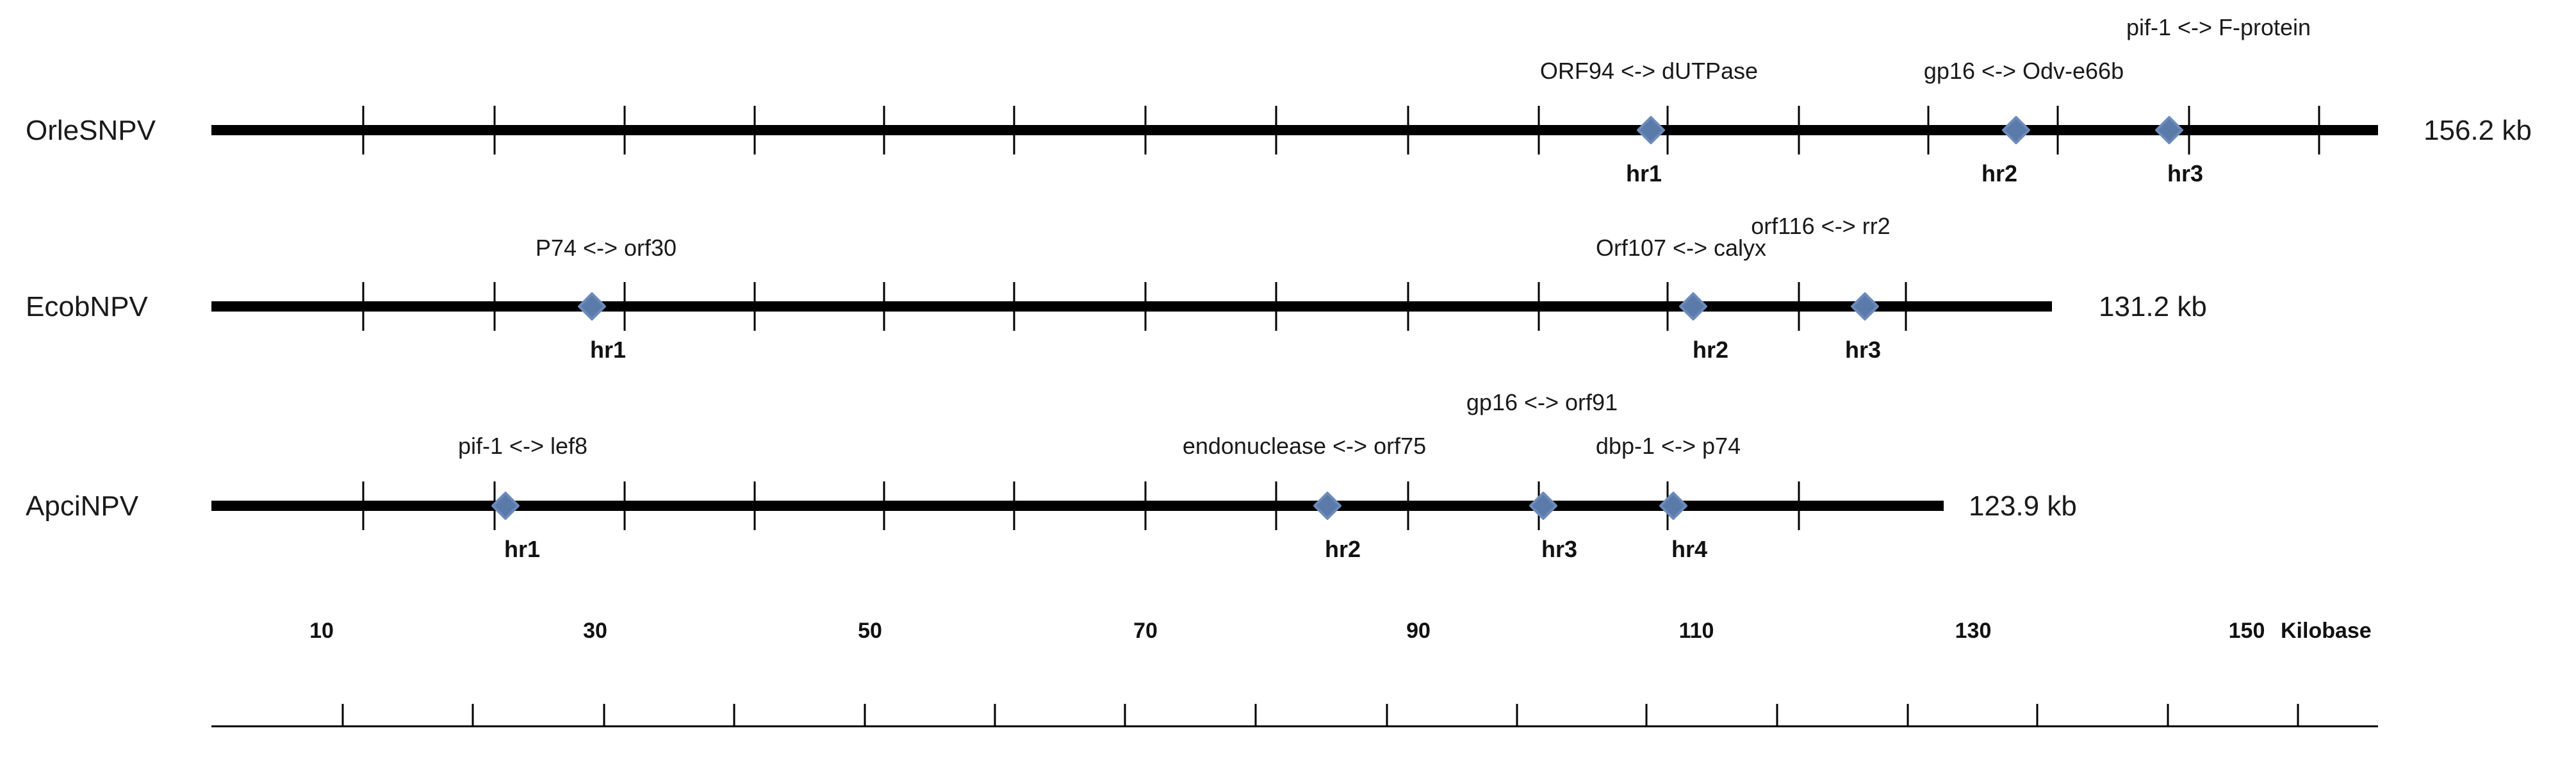  Describe the element at coordinates (91, 130) in the screenshot. I see `genome-name: OrleSNPV` at that location.